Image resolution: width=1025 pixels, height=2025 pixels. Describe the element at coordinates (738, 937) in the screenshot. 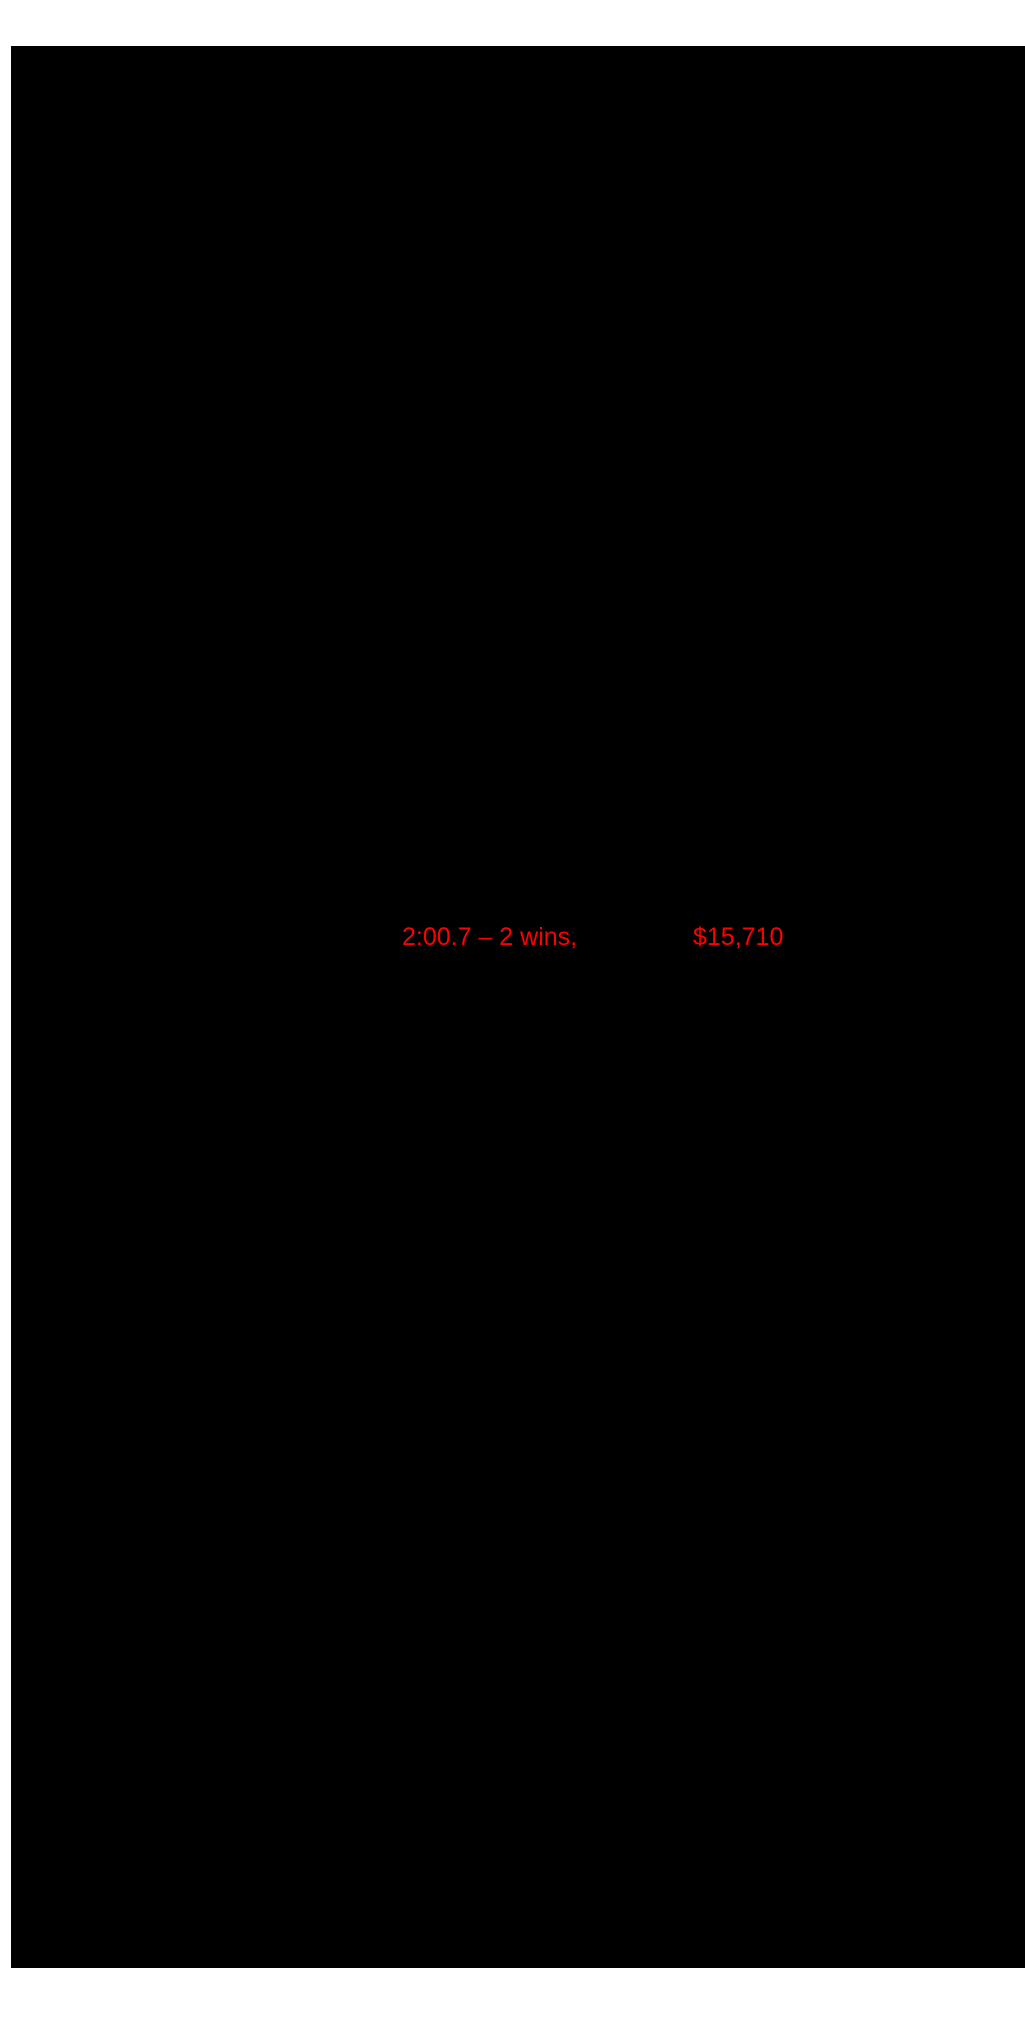

I see `earnings-amount-text: $15,710` at that location.